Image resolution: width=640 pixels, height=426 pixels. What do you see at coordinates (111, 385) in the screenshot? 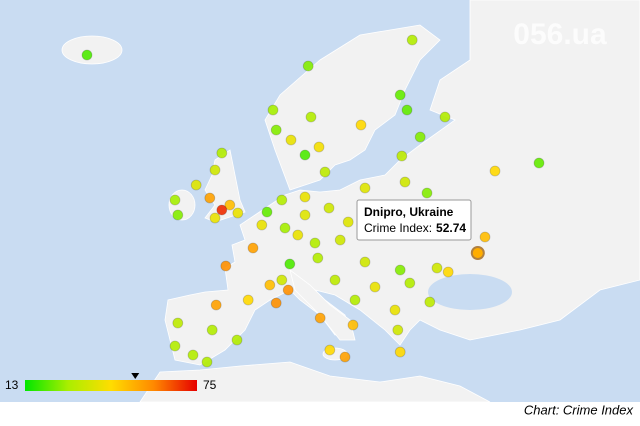
I see `legend-bar` at bounding box center [111, 385].